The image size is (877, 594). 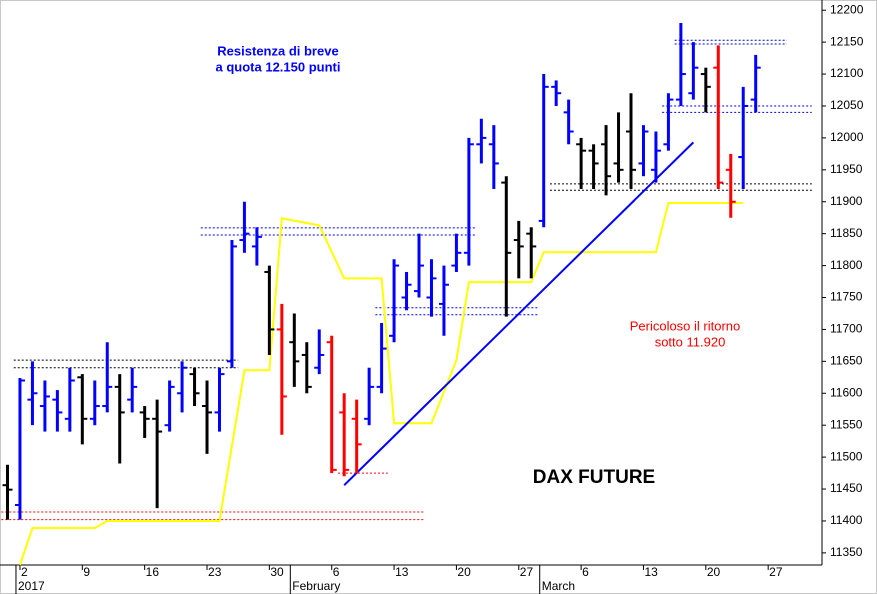 I want to click on y-tick-label: 11800, so click(x=846, y=265).